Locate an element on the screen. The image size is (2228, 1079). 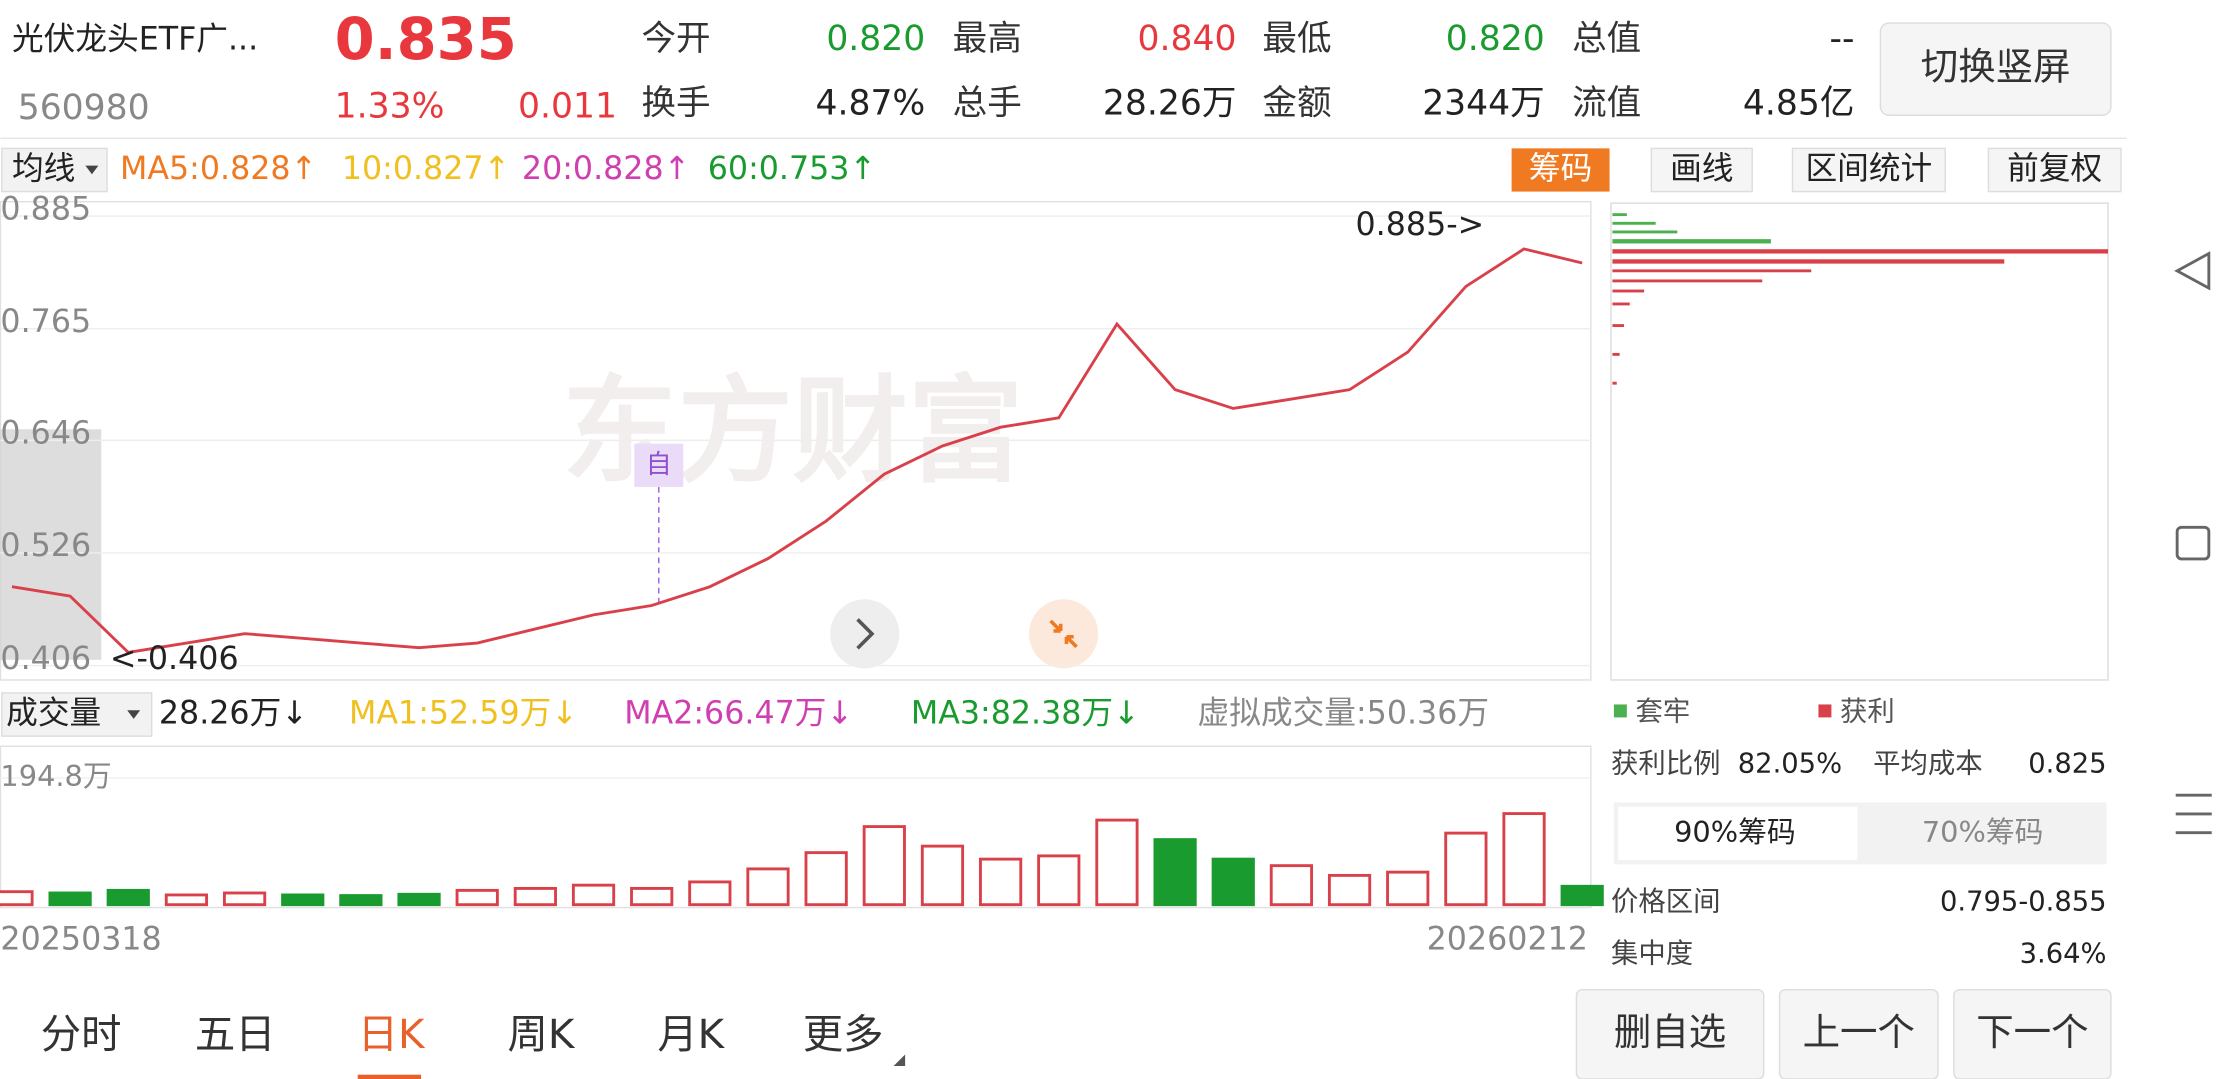
action-label: 下一个 is located at coordinates (2032, 1032).